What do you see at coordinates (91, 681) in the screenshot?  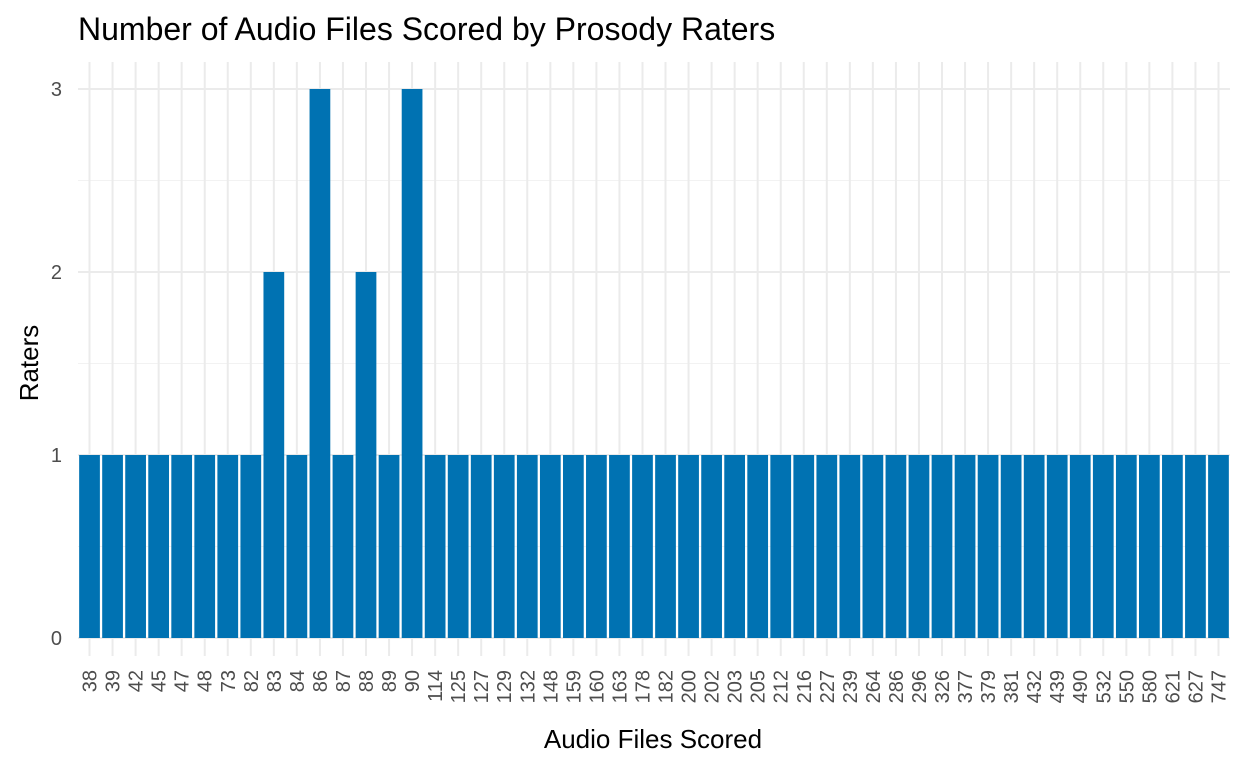 I see `x-tick-label: 38` at bounding box center [91, 681].